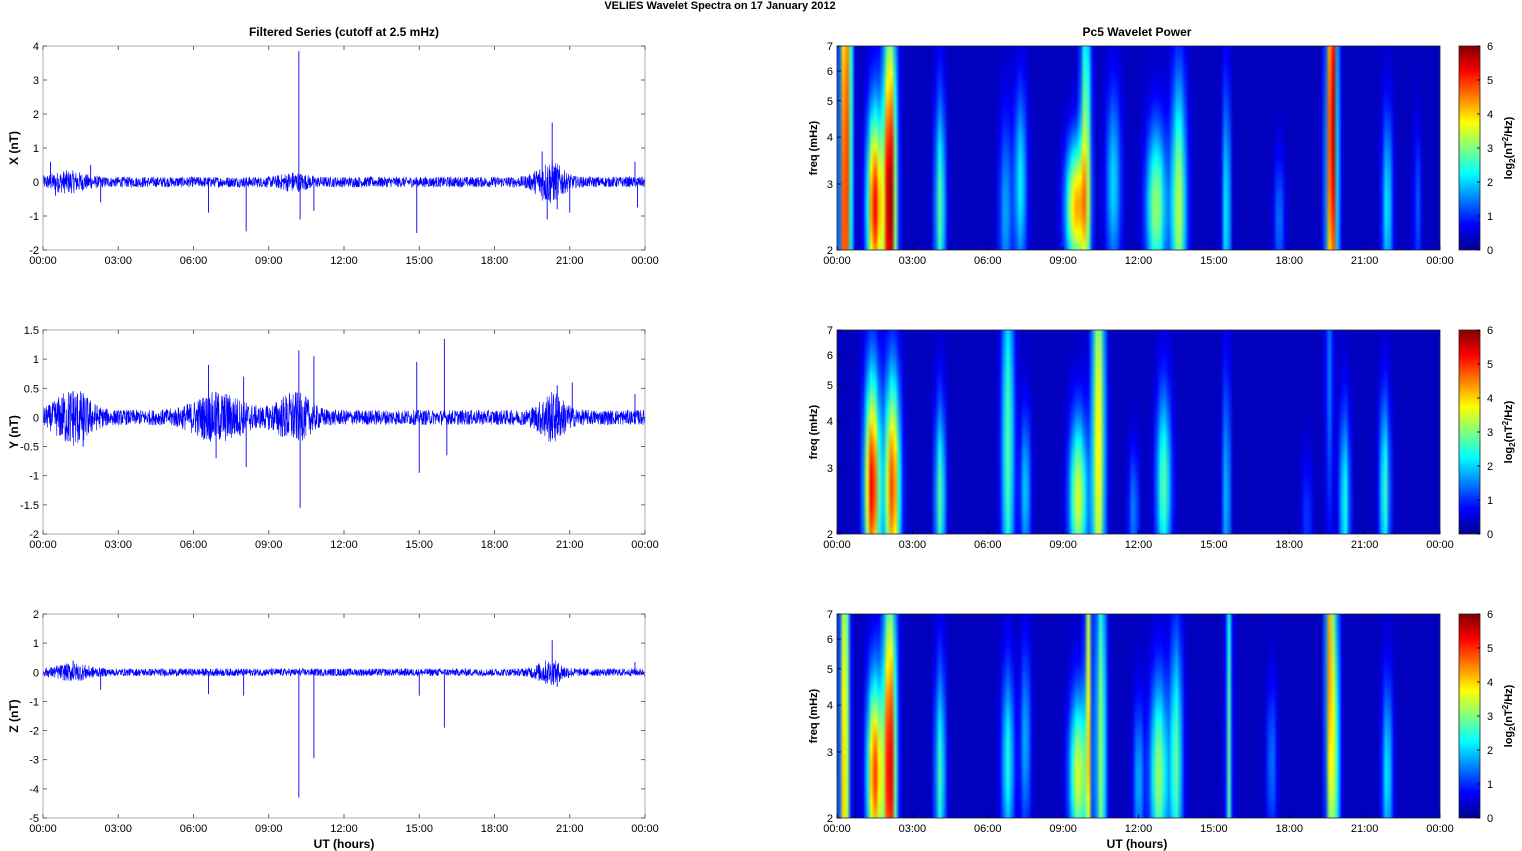 The width and height of the screenshot is (1522, 851). Describe the element at coordinates (14, 715) in the screenshot. I see `y-axis-label: Z (nT)` at that location.